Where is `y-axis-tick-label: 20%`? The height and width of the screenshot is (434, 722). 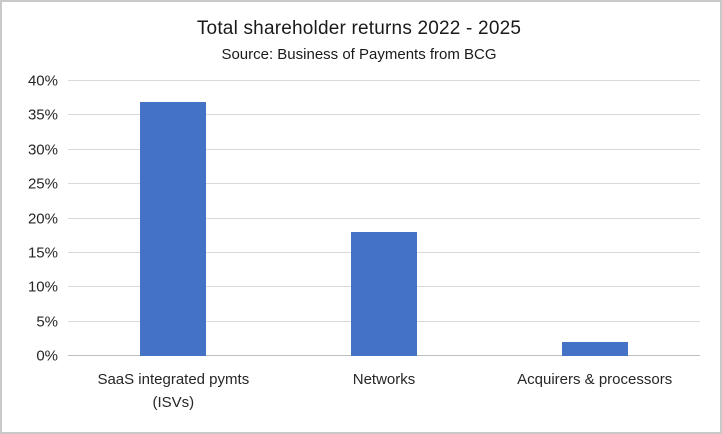
y-axis-tick-label: 20% is located at coordinates (42, 218).